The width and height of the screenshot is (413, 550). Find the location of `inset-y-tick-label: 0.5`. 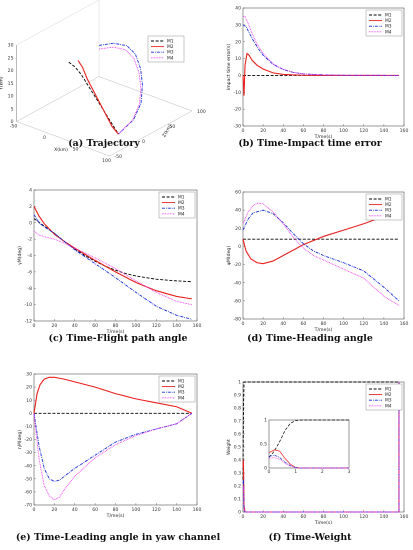

inset-y-tick-label: 0.5 is located at coordinates (263, 445).